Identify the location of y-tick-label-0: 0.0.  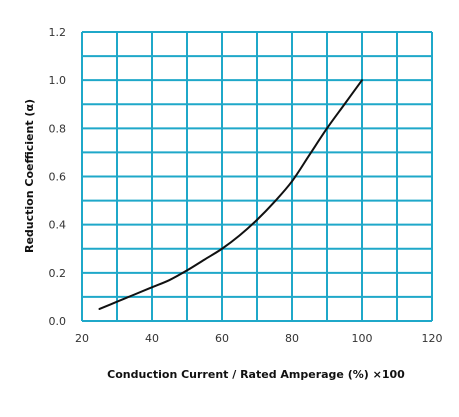
(58, 321).